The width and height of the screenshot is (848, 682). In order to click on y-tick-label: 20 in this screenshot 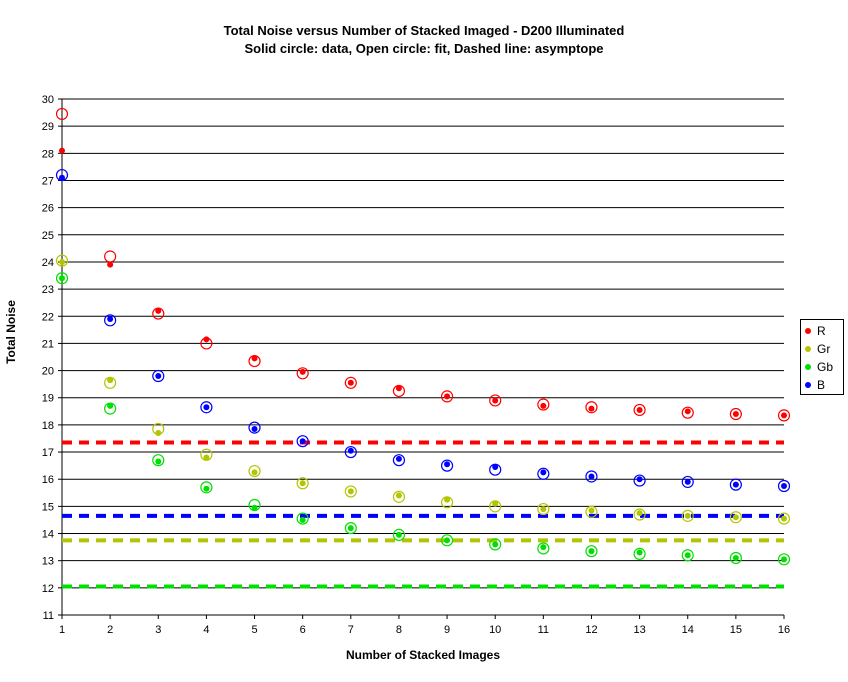, I will do `click(48, 372)`.